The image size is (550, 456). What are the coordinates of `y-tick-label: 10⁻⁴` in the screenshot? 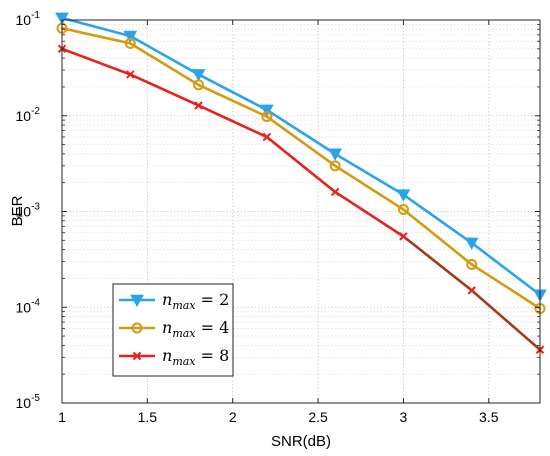 It's located at (28, 306).